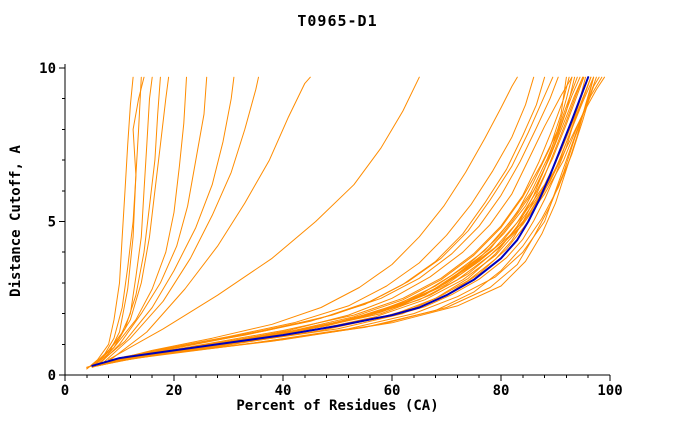  What do you see at coordinates (110, 223) in the screenshot?
I see `model-01-curve` at bounding box center [110, 223].